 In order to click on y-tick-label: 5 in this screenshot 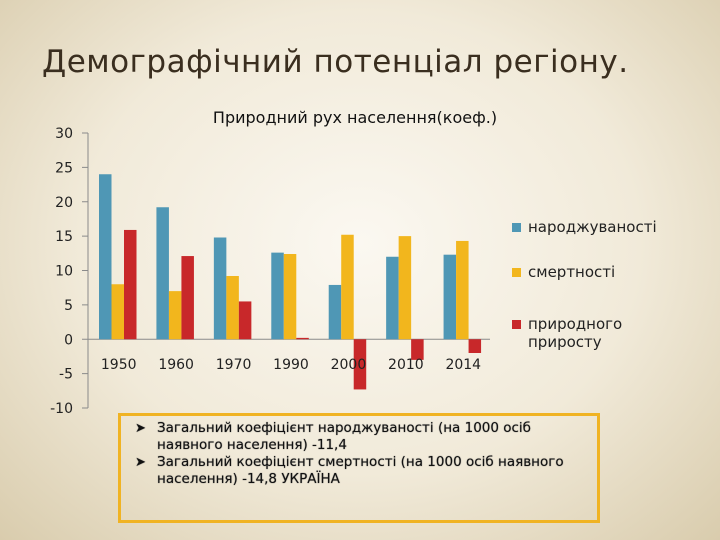, I will do `click(68, 306)`.